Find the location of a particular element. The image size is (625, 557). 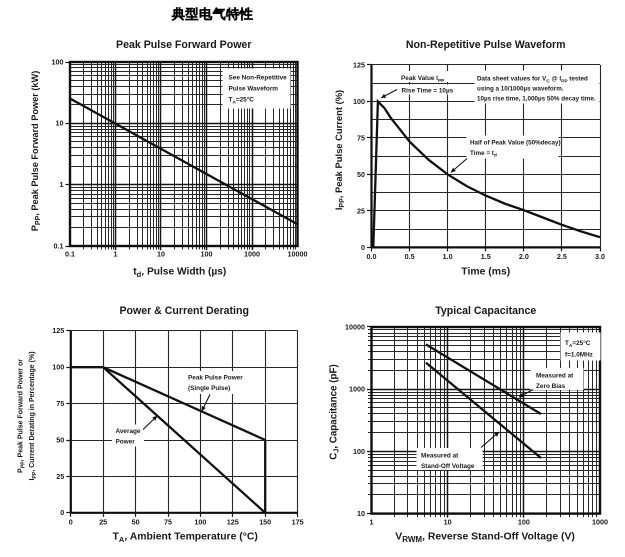

svg-text: 1.0 is located at coordinates (448, 256).